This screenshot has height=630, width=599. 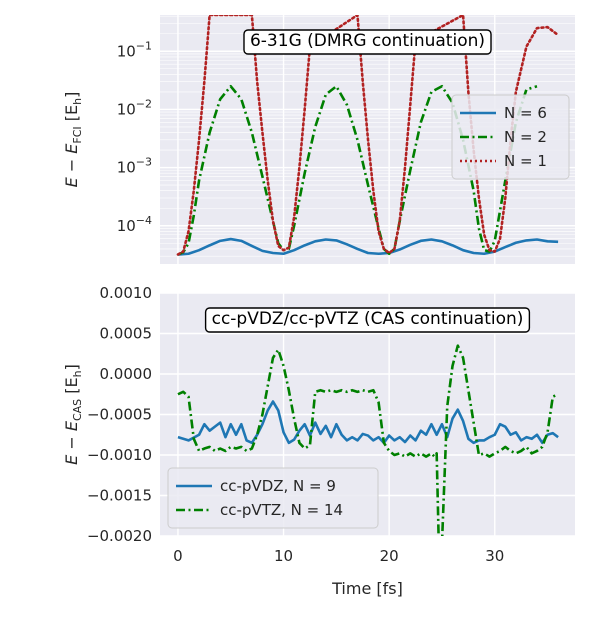 What do you see at coordinates (126, 374) in the screenshot?
I see `y-tick-label: 0.0000` at bounding box center [126, 374].